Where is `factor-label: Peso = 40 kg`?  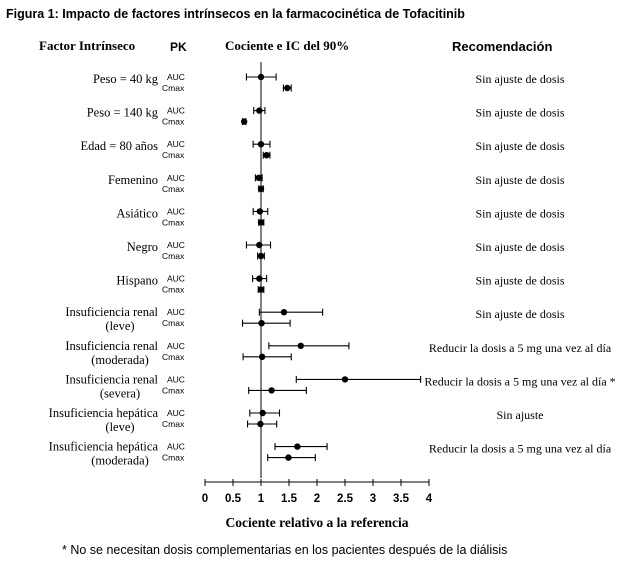
factor-label: Peso = 40 kg is located at coordinates (126, 79).